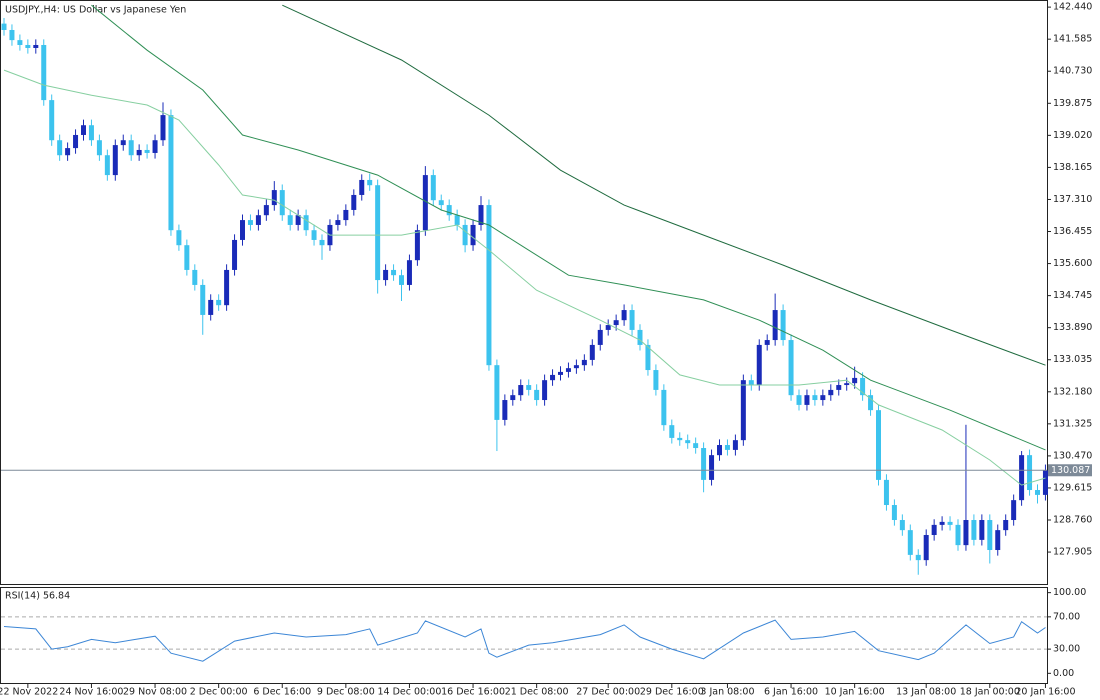 This screenshot has height=700, width=1100. What do you see at coordinates (1072, 263) in the screenshot?
I see `y-tick-label: 135.600` at bounding box center [1072, 263].